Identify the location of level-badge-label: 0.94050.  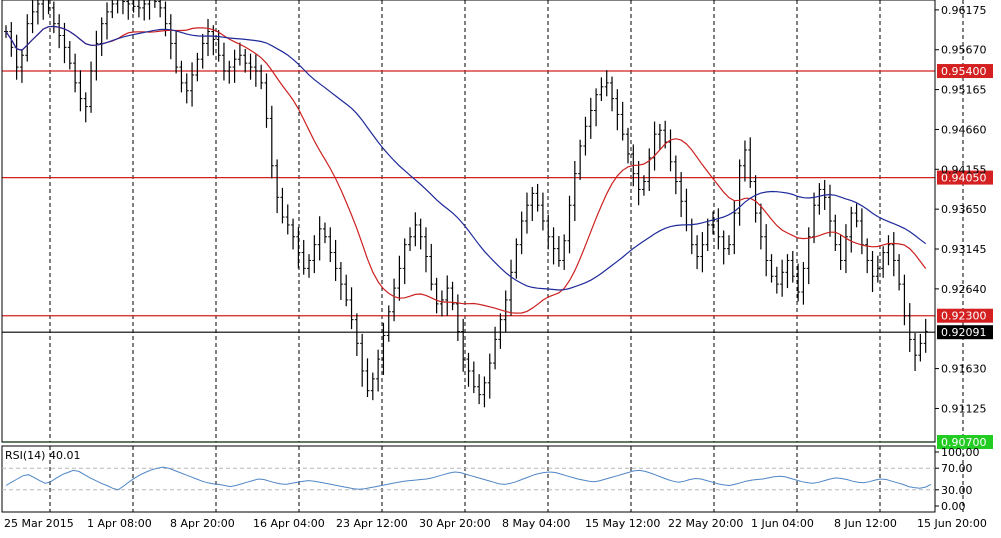
(964, 178).